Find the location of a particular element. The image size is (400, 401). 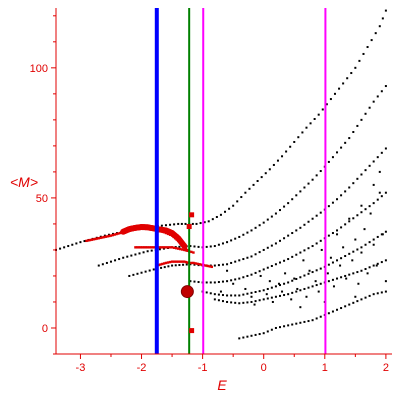

red-thick-point is located at coordinates (184, 246).